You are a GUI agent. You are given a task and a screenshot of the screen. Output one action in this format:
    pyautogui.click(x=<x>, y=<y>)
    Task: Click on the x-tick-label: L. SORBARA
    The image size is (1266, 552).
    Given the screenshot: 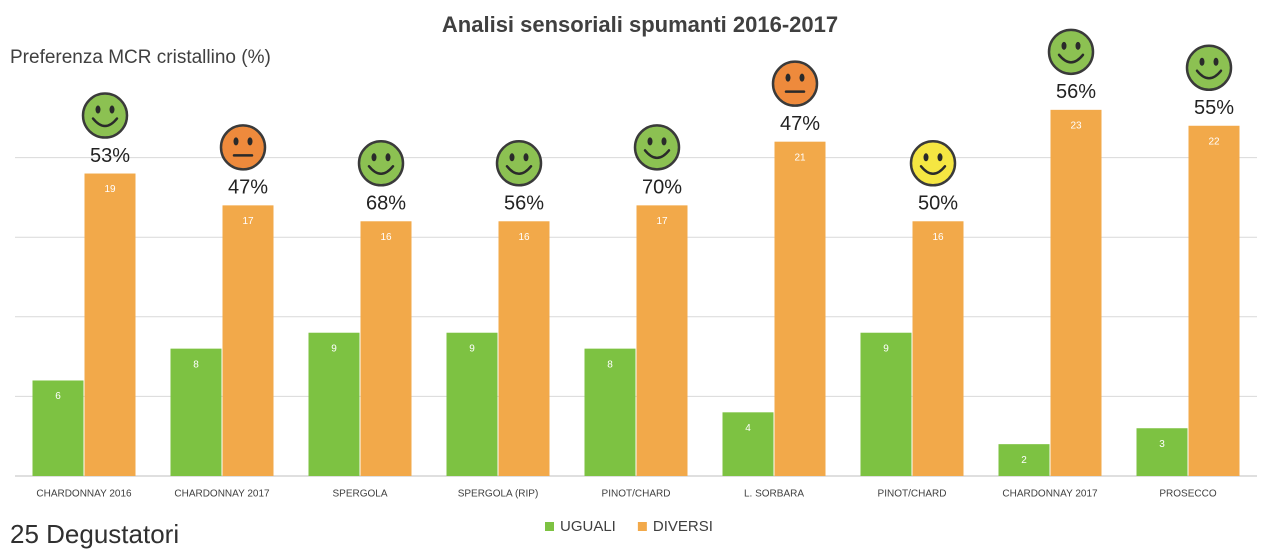 What is the action you would take?
    pyautogui.click(x=774, y=494)
    